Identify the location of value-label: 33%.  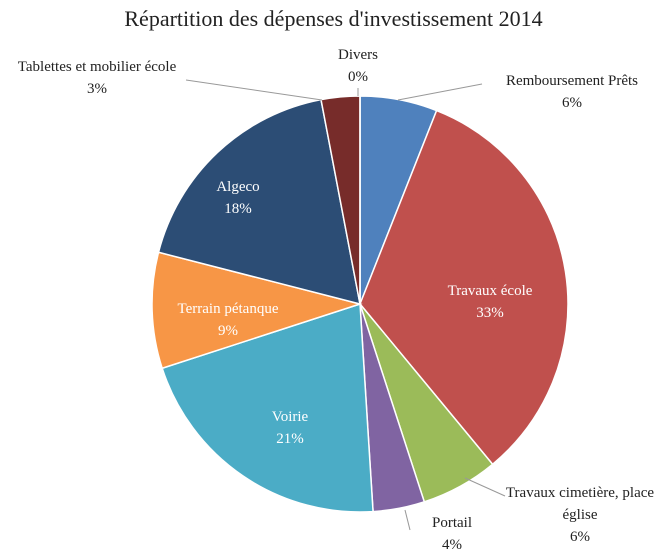
(490, 313).